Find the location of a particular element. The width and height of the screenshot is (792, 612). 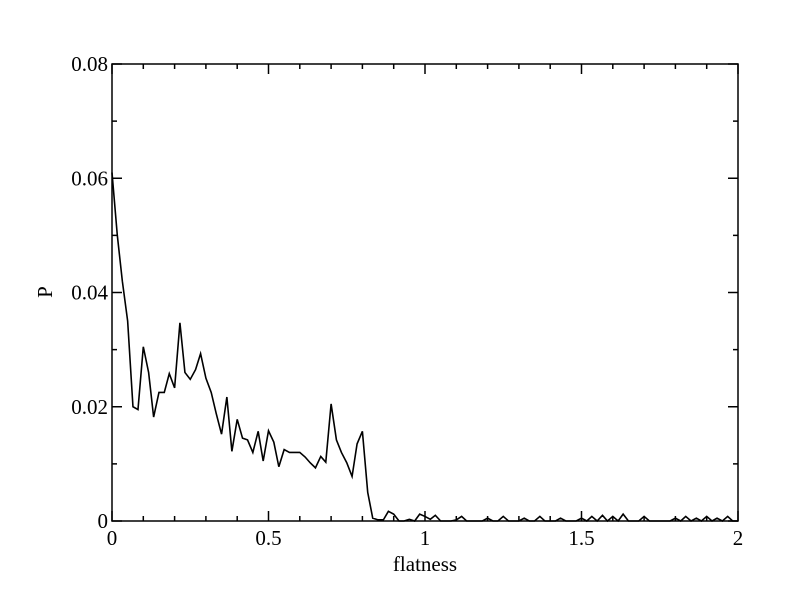

y-tick-labels: 0 0.02 0.04 0.06 0.08 is located at coordinates (89, 292).